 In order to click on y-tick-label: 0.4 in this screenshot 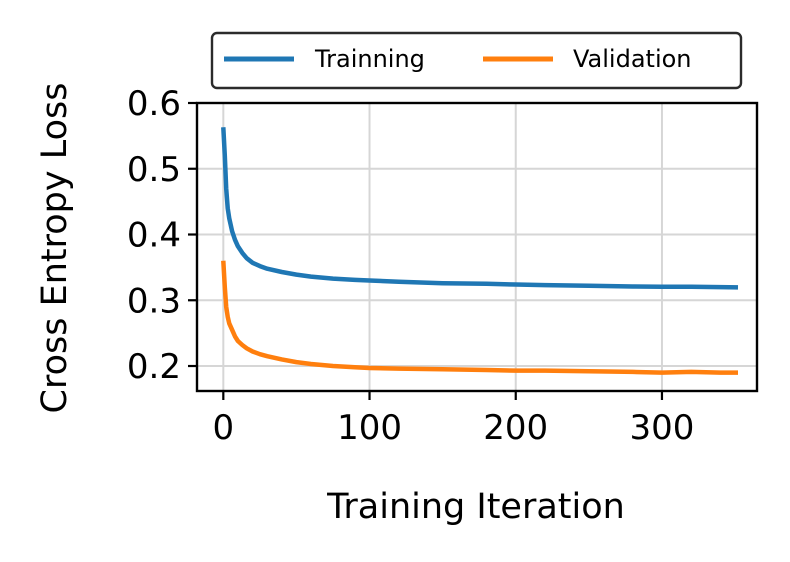, I will do `click(154, 236)`.